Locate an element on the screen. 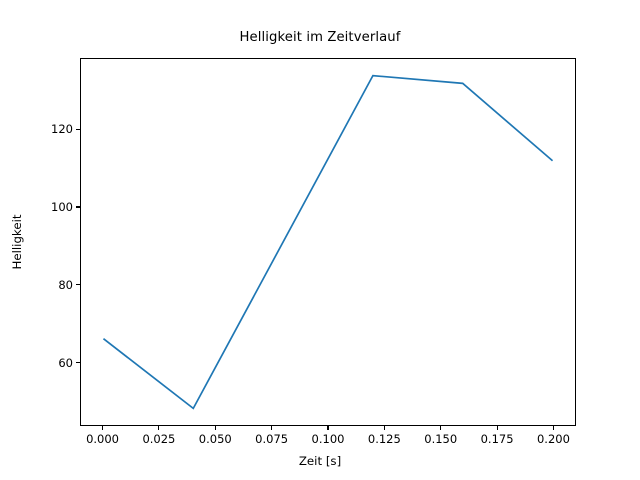 The height and width of the screenshot is (480, 640). y-tick-label: 80 is located at coordinates (65, 284).